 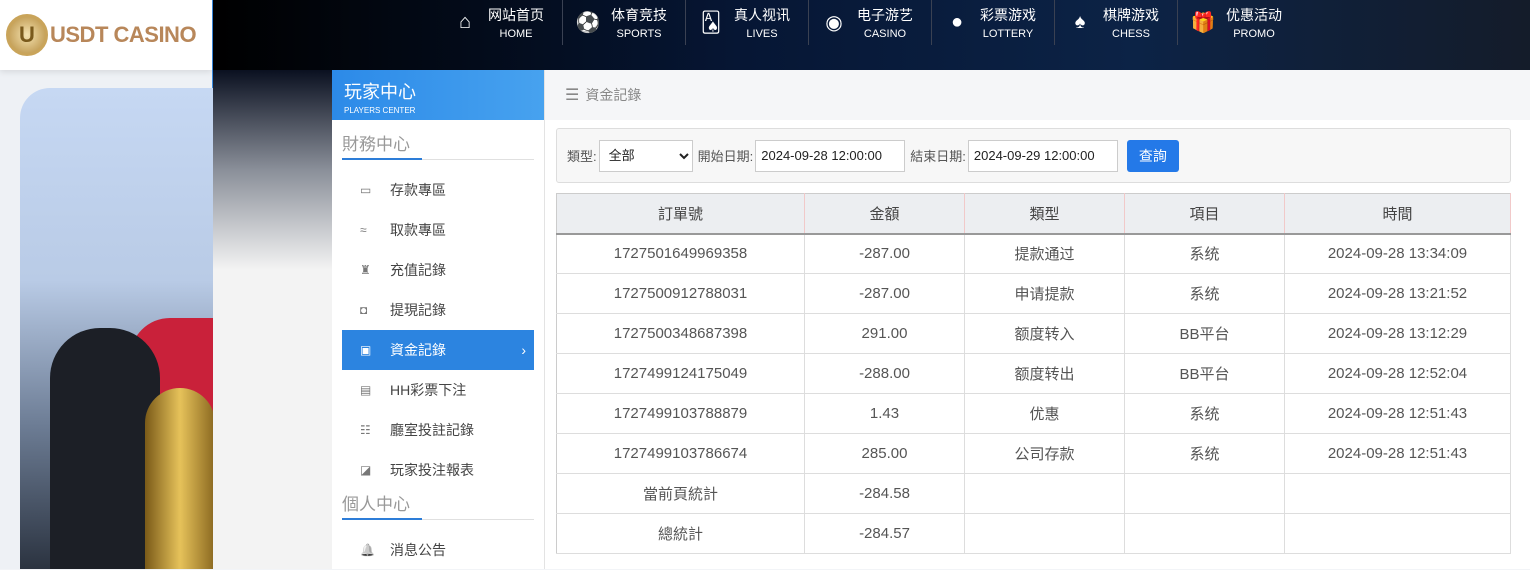 I want to click on table-cell: 2024-09-28 13:21:52, so click(x=1397, y=293).